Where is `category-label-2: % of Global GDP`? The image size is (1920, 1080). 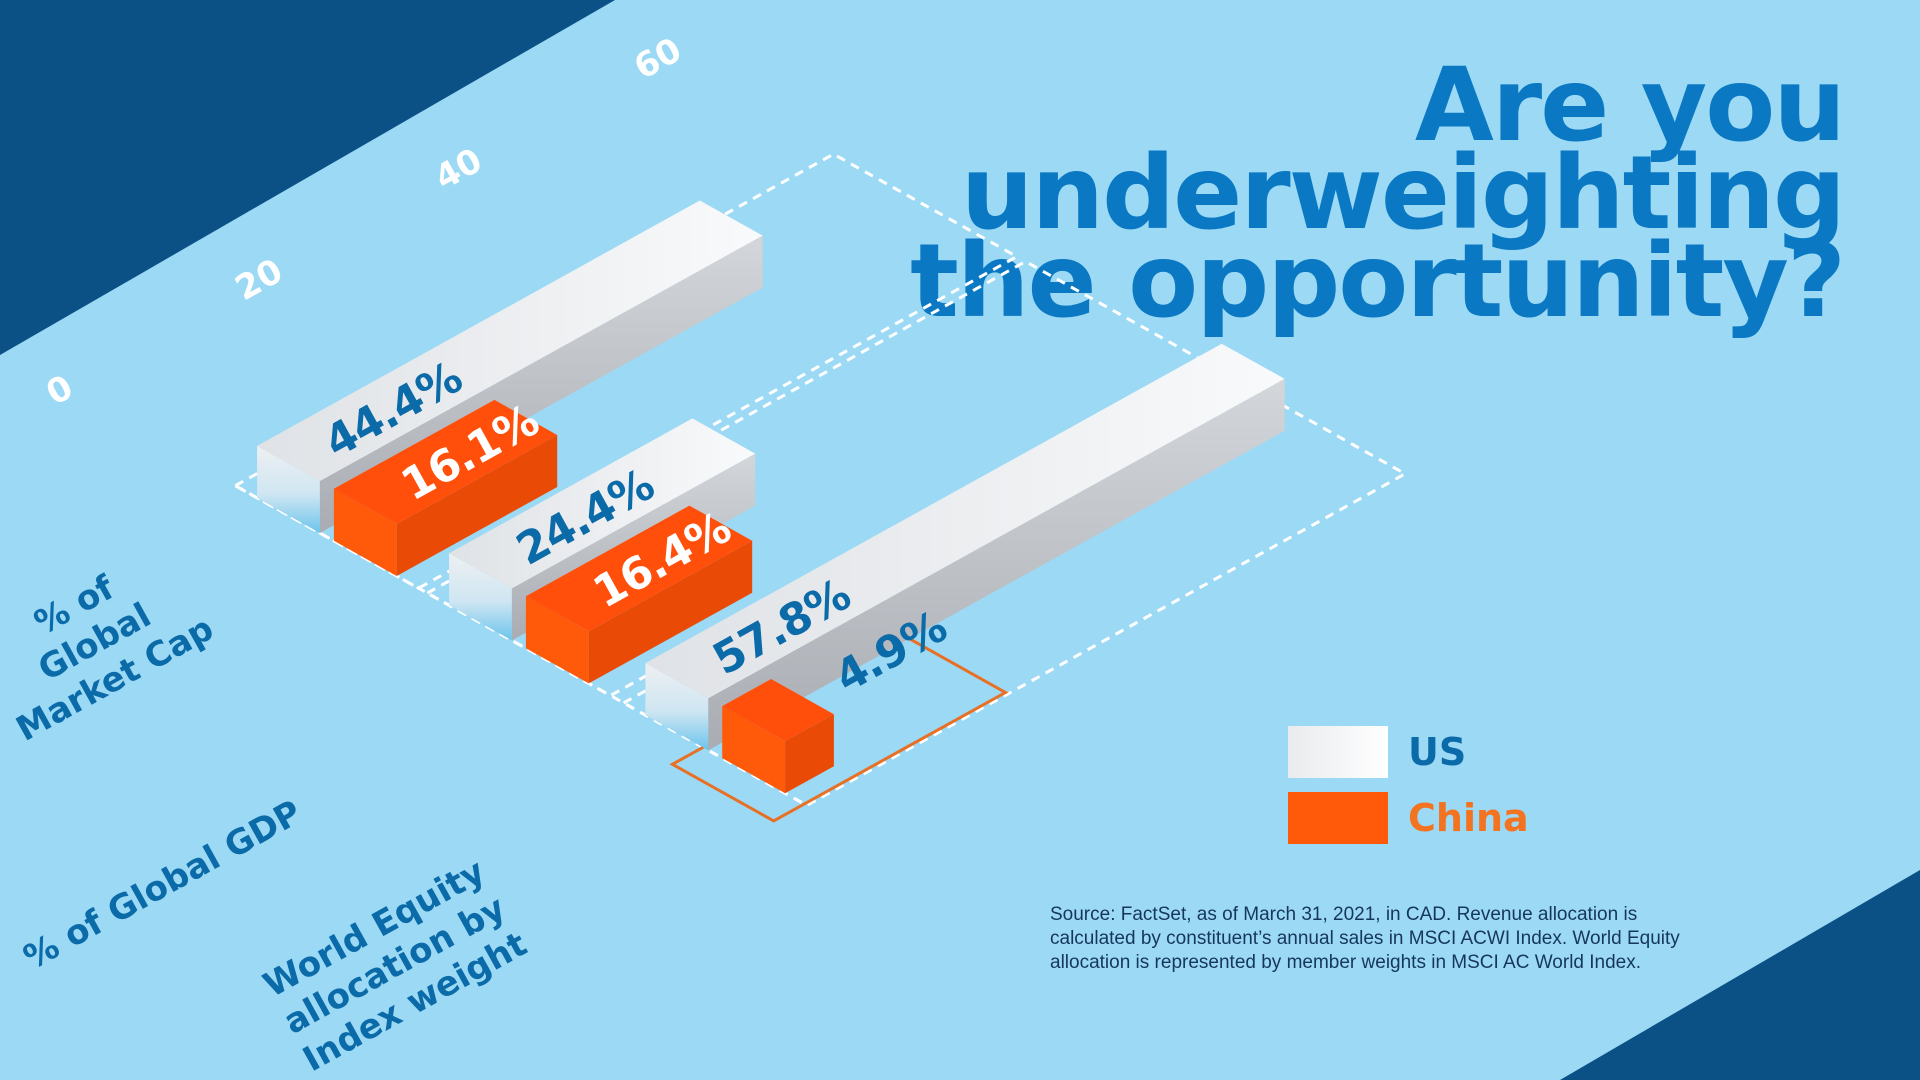
category-label-2: % of Global GDP is located at coordinates (162, 886).